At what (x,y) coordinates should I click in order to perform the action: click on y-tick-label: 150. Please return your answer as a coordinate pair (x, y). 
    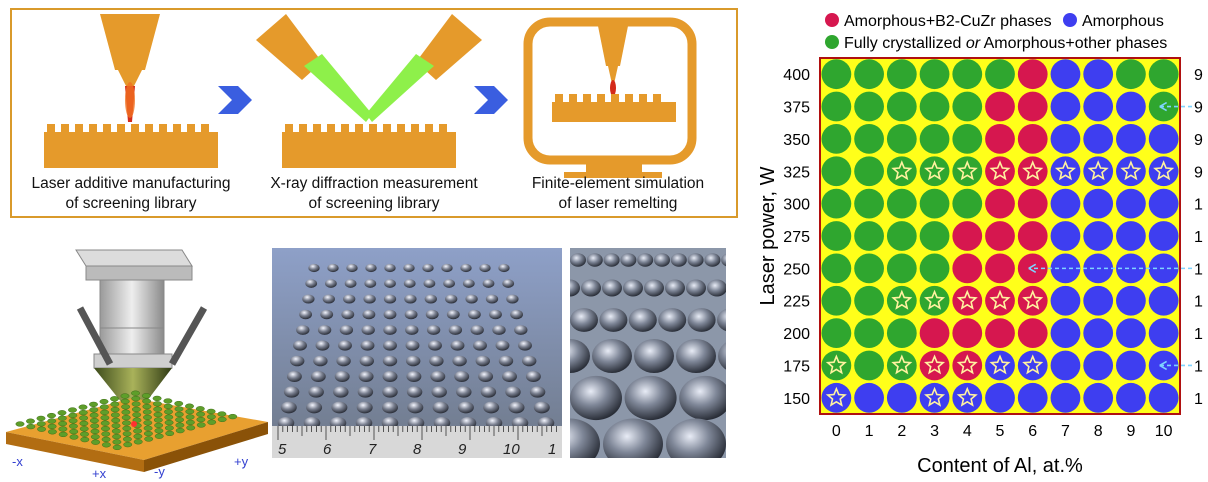
    Looking at the image, I should click on (796, 399).